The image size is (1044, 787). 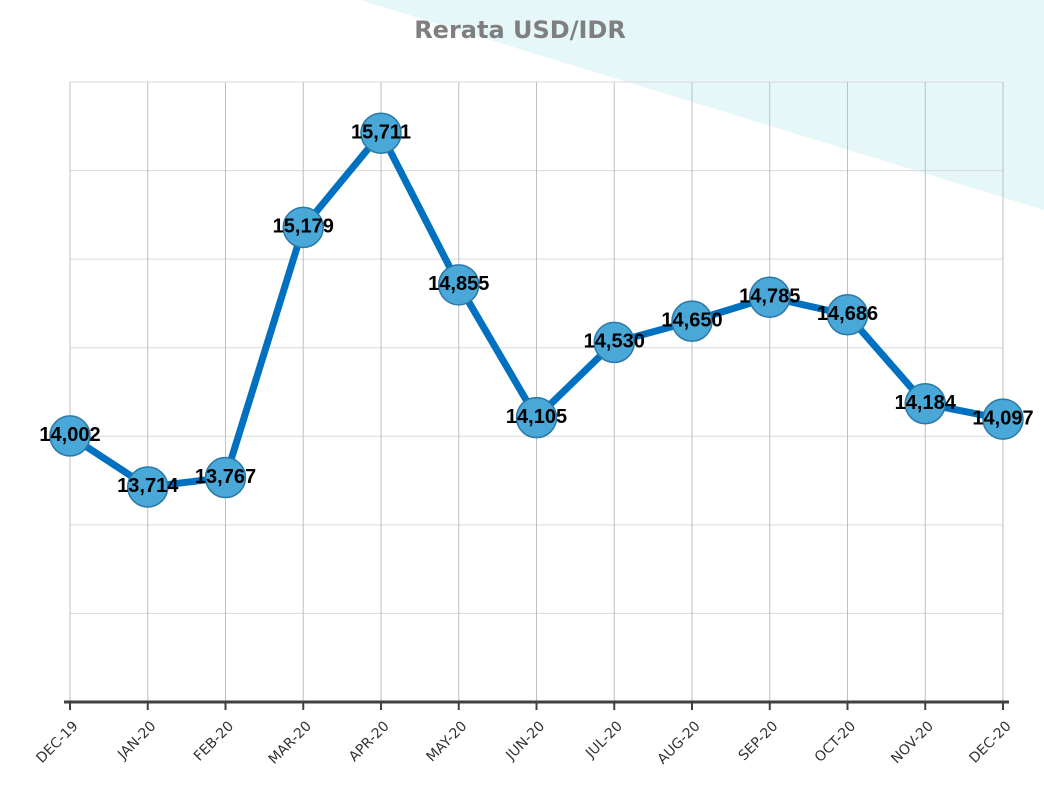 I want to click on x-tick-label: JUL-20, so click(x=604, y=740).